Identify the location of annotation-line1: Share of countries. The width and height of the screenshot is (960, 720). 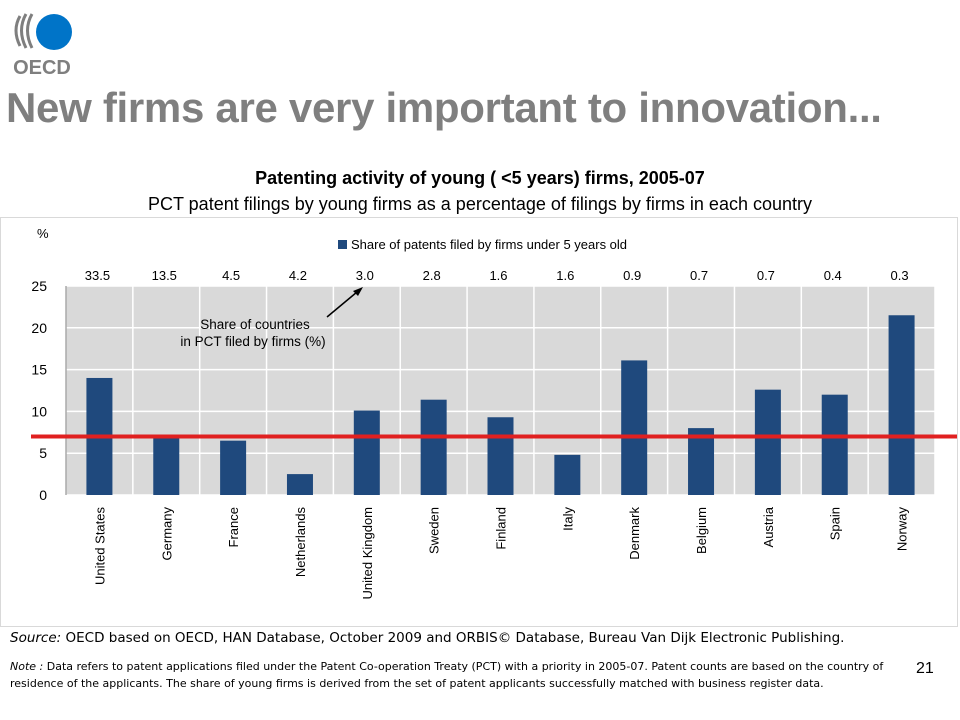
(255, 324).